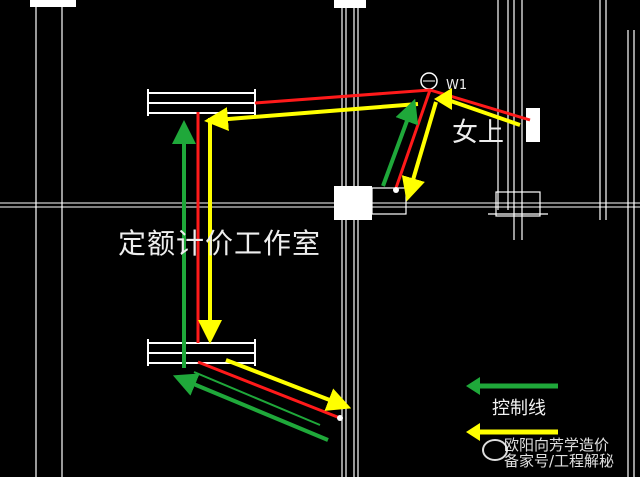 This screenshot has width=640, height=477. I want to click on watermark-line-1: 欧阳向芳学造价, so click(557, 445).